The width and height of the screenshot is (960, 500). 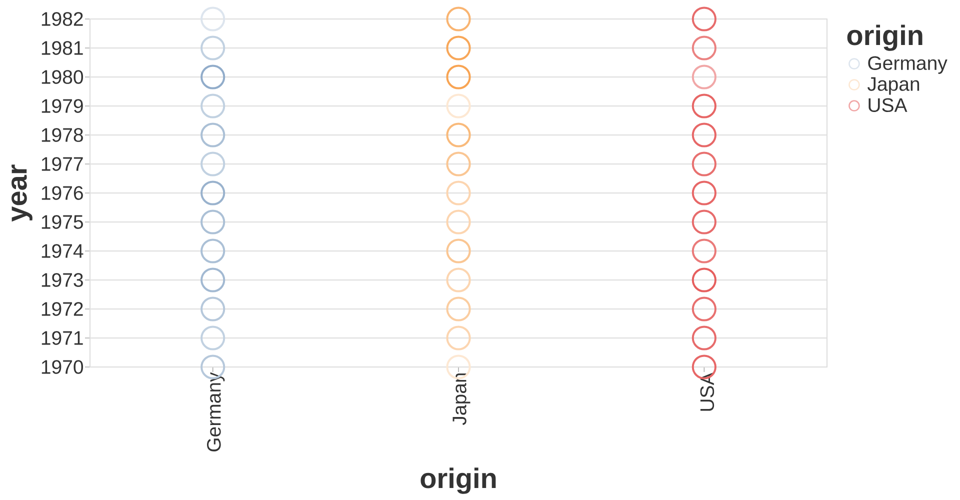 I want to click on y-tick-label: 1977, so click(x=62, y=164).